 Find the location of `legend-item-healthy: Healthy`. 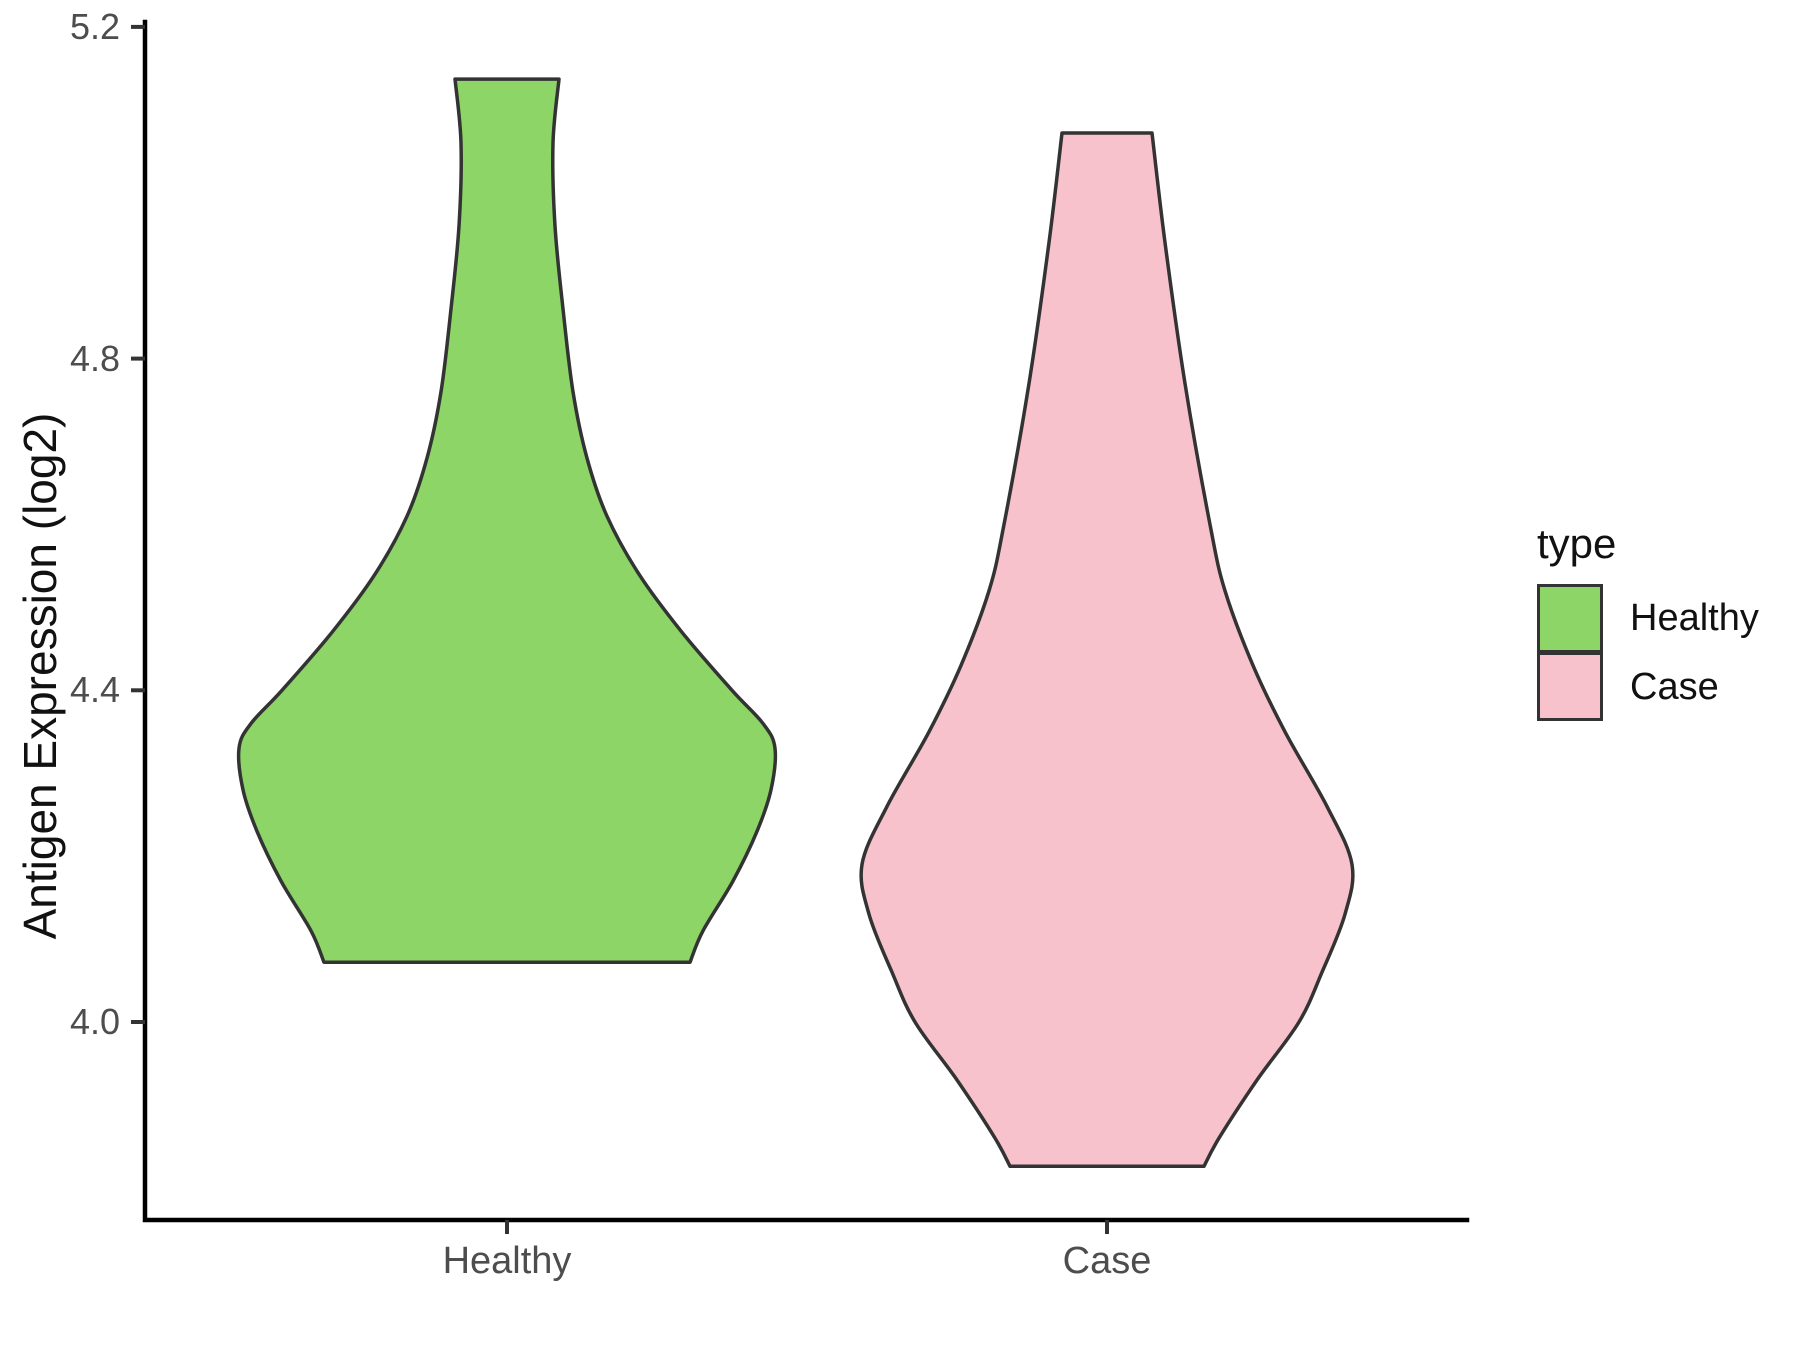

legend-item-healthy: Healthy is located at coordinates (1648, 618).